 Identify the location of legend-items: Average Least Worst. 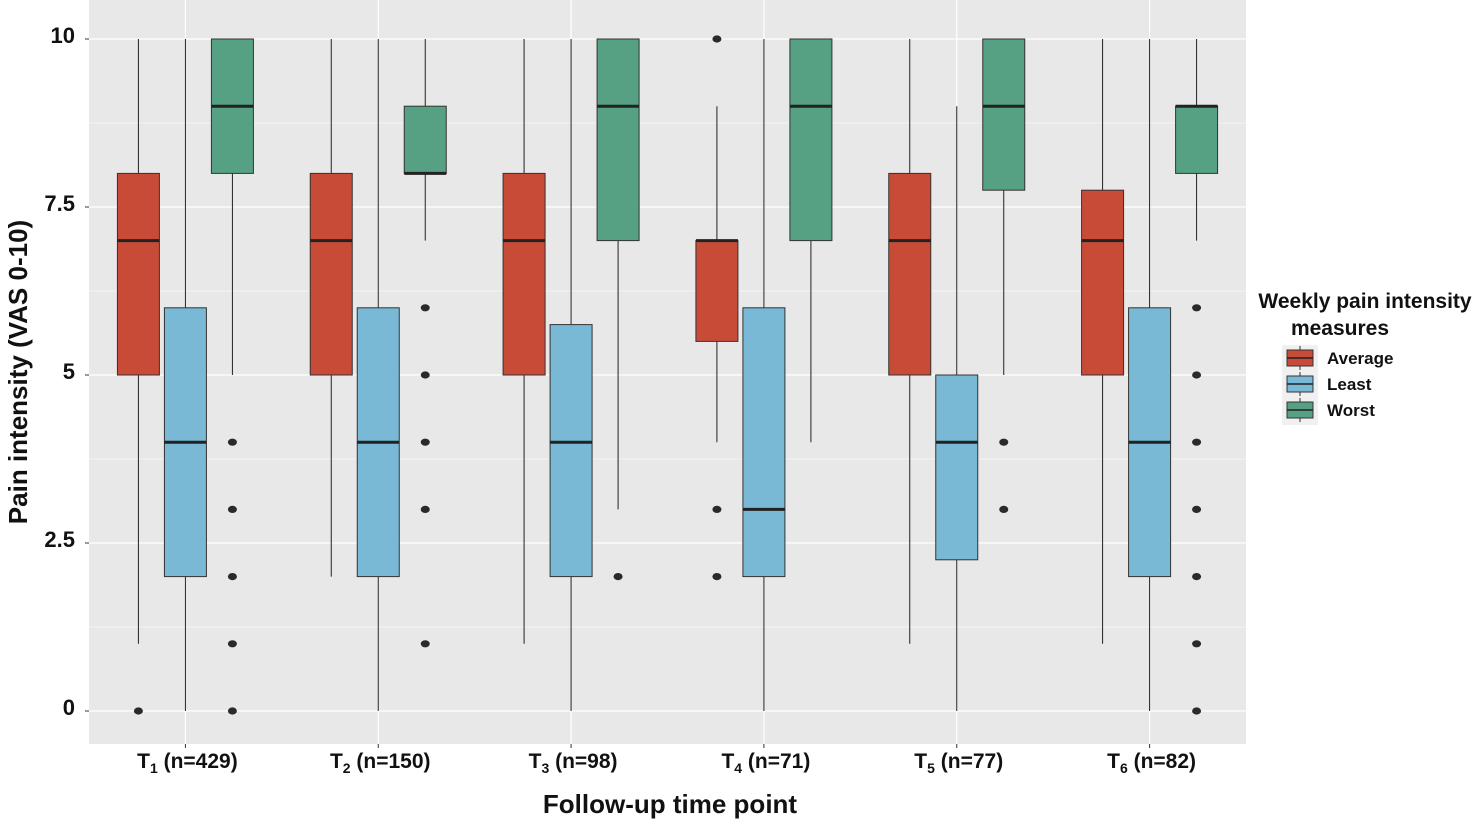
(1339, 384).